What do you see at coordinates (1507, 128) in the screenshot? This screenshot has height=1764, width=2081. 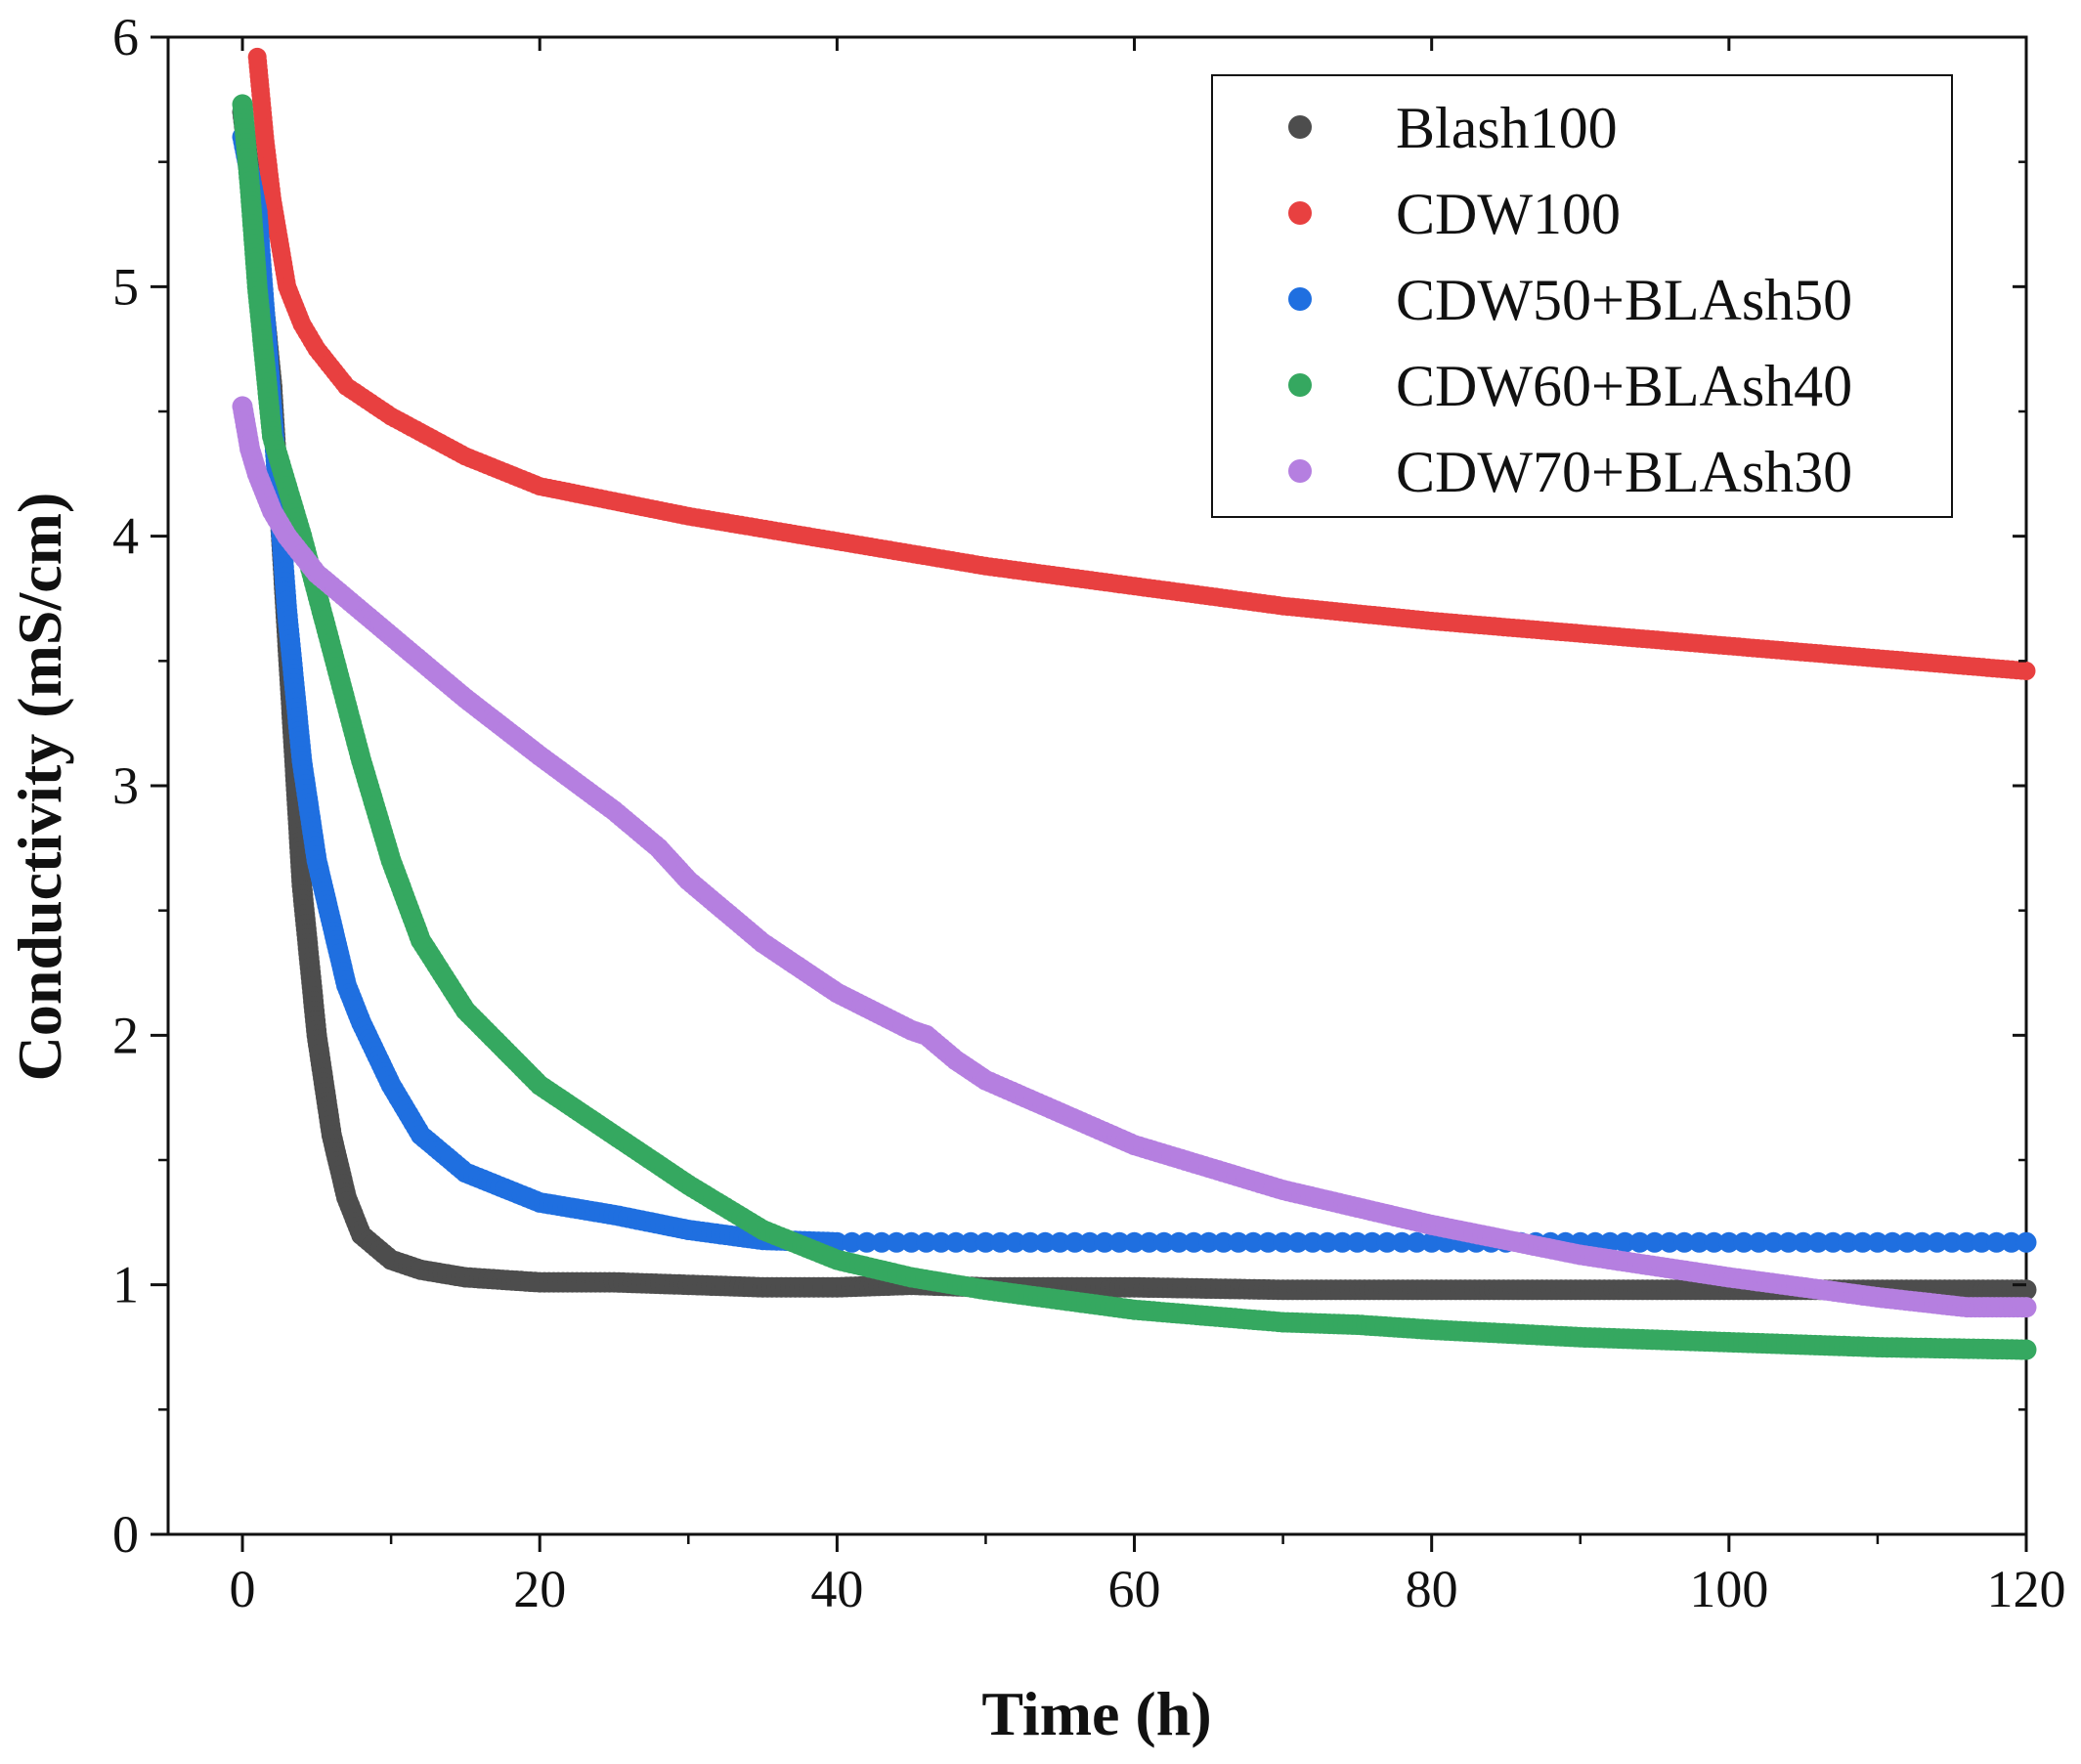 I see `legend-label: Blash100` at bounding box center [1507, 128].